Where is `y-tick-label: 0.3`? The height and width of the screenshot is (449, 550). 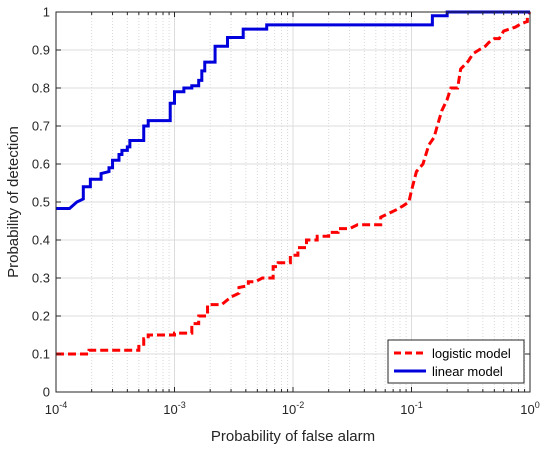
y-tick-label: 0.3 is located at coordinates (41, 278).